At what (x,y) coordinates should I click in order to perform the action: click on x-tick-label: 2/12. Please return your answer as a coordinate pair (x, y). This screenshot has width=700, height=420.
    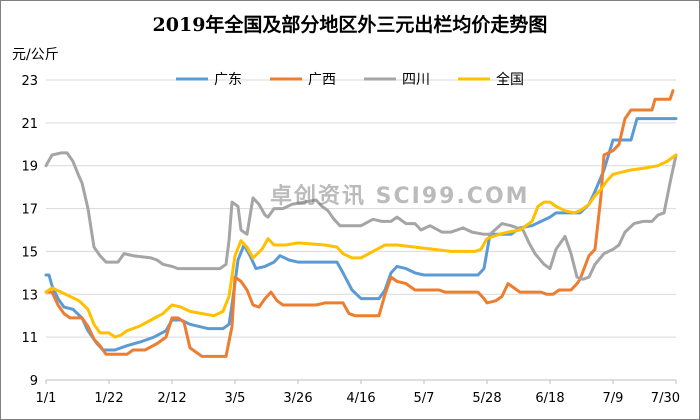
    Looking at the image, I should click on (171, 398).